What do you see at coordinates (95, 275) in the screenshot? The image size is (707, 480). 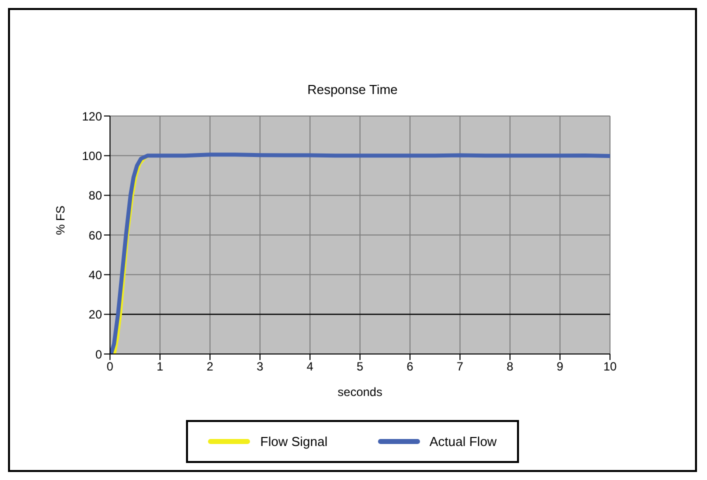 I see `y-tick-label: 40` at bounding box center [95, 275].